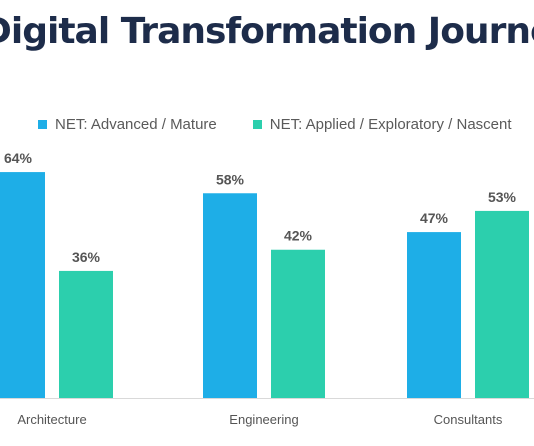 Image resolution: width=534 pixels, height=446 pixels. I want to click on data-label-architecture-advanced: 64%, so click(18, 158).